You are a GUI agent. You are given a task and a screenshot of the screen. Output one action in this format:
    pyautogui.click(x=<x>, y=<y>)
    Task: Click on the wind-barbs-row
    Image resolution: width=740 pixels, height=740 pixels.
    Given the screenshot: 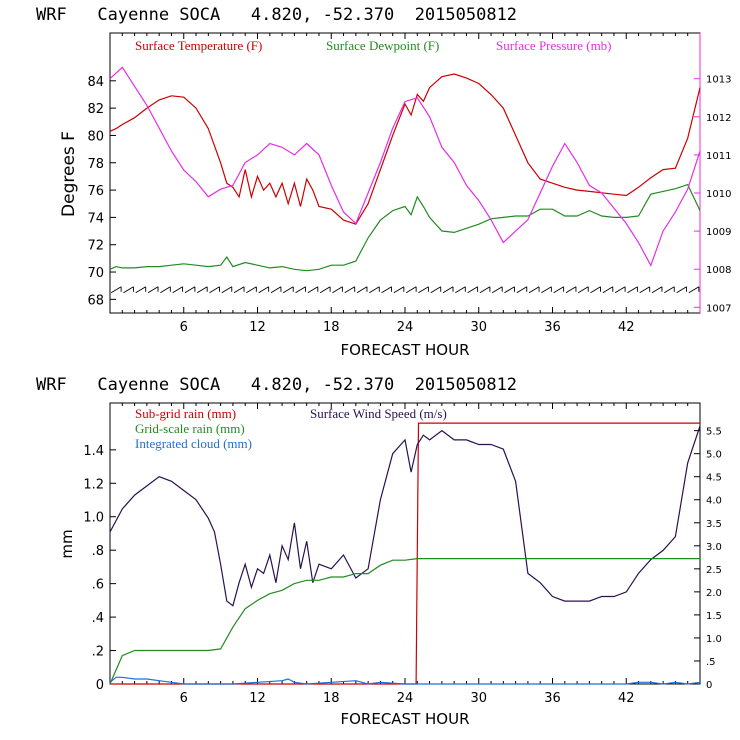 What is the action you would take?
    pyautogui.click(x=405, y=290)
    